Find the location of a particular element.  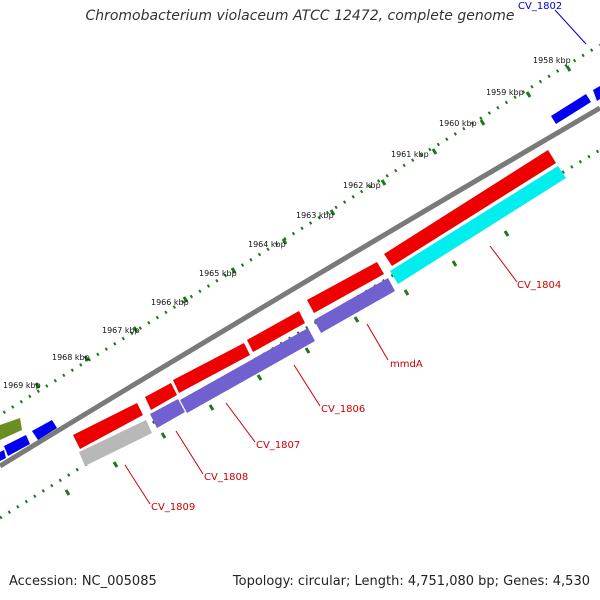

tick-label-1962: 1962 kbp is located at coordinates (362, 185).